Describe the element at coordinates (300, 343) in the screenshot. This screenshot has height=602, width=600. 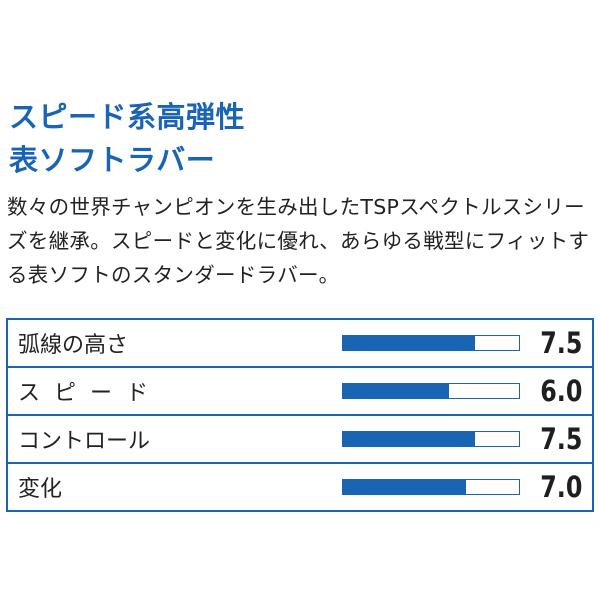
I see `rating-row-arc: 弧線の高さ 7.5` at that location.